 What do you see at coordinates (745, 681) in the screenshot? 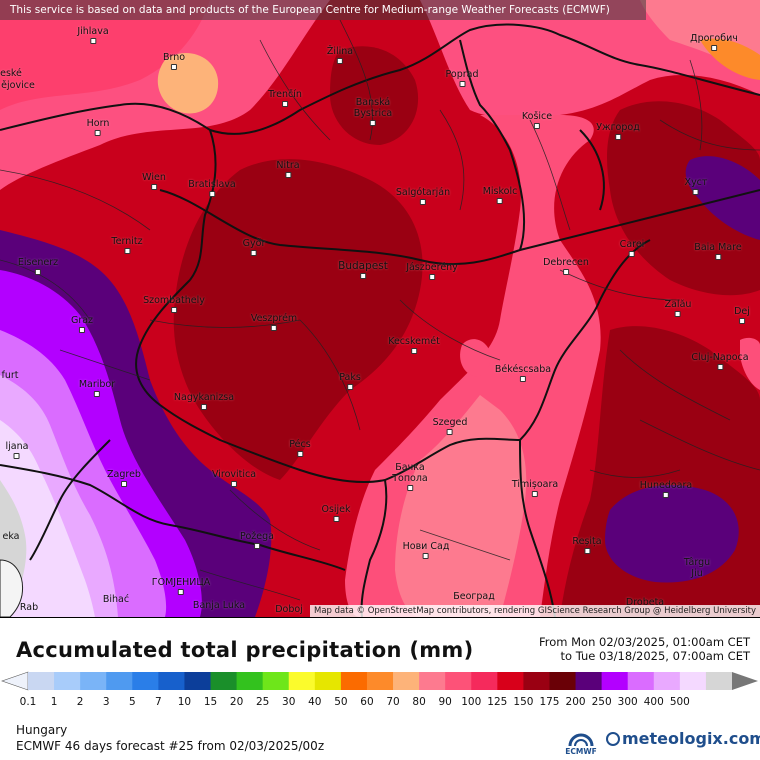
I see `scale-arrow-high` at bounding box center [745, 681].